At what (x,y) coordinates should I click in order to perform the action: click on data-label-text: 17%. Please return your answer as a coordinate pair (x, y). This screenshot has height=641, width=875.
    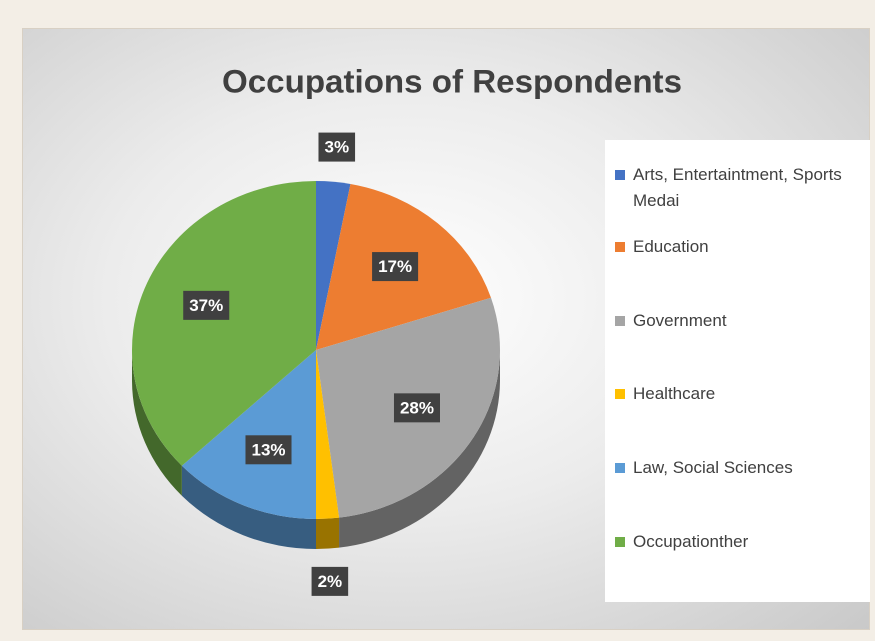
    Looking at the image, I should click on (395, 266).